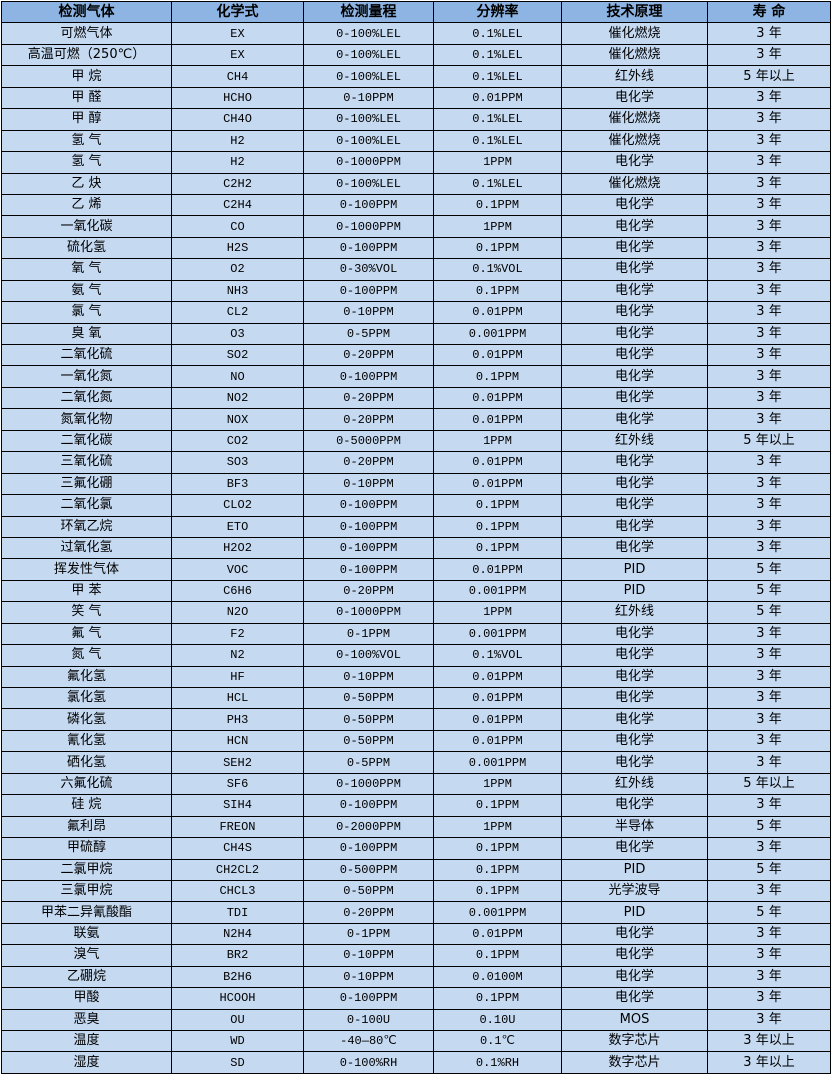 This screenshot has width=831, height=1076. I want to click on cell-formula: HCOOH, so click(237, 998).